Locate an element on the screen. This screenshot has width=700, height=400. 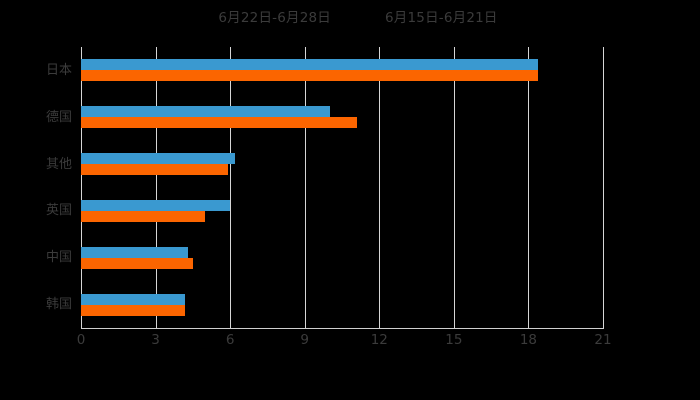
x-tick-label-6: 6 is located at coordinates (230, 340).